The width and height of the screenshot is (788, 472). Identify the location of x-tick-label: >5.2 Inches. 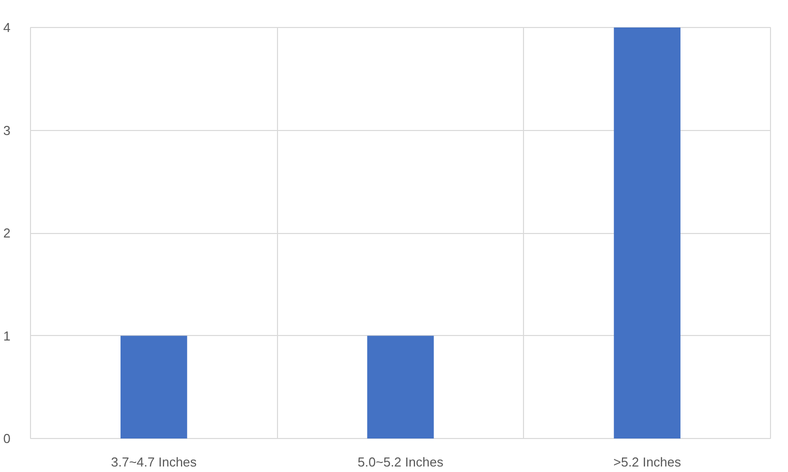
(647, 462).